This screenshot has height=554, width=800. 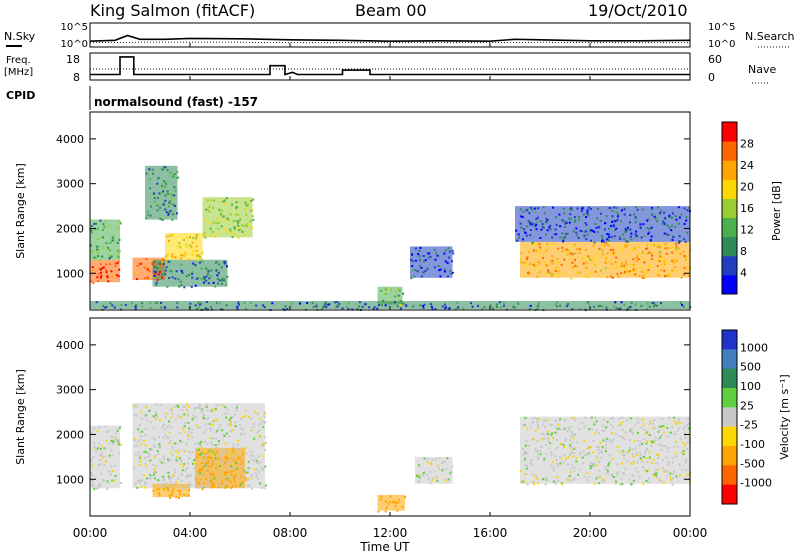 I want to click on freq-tick-bottom: 8, so click(x=76, y=77).